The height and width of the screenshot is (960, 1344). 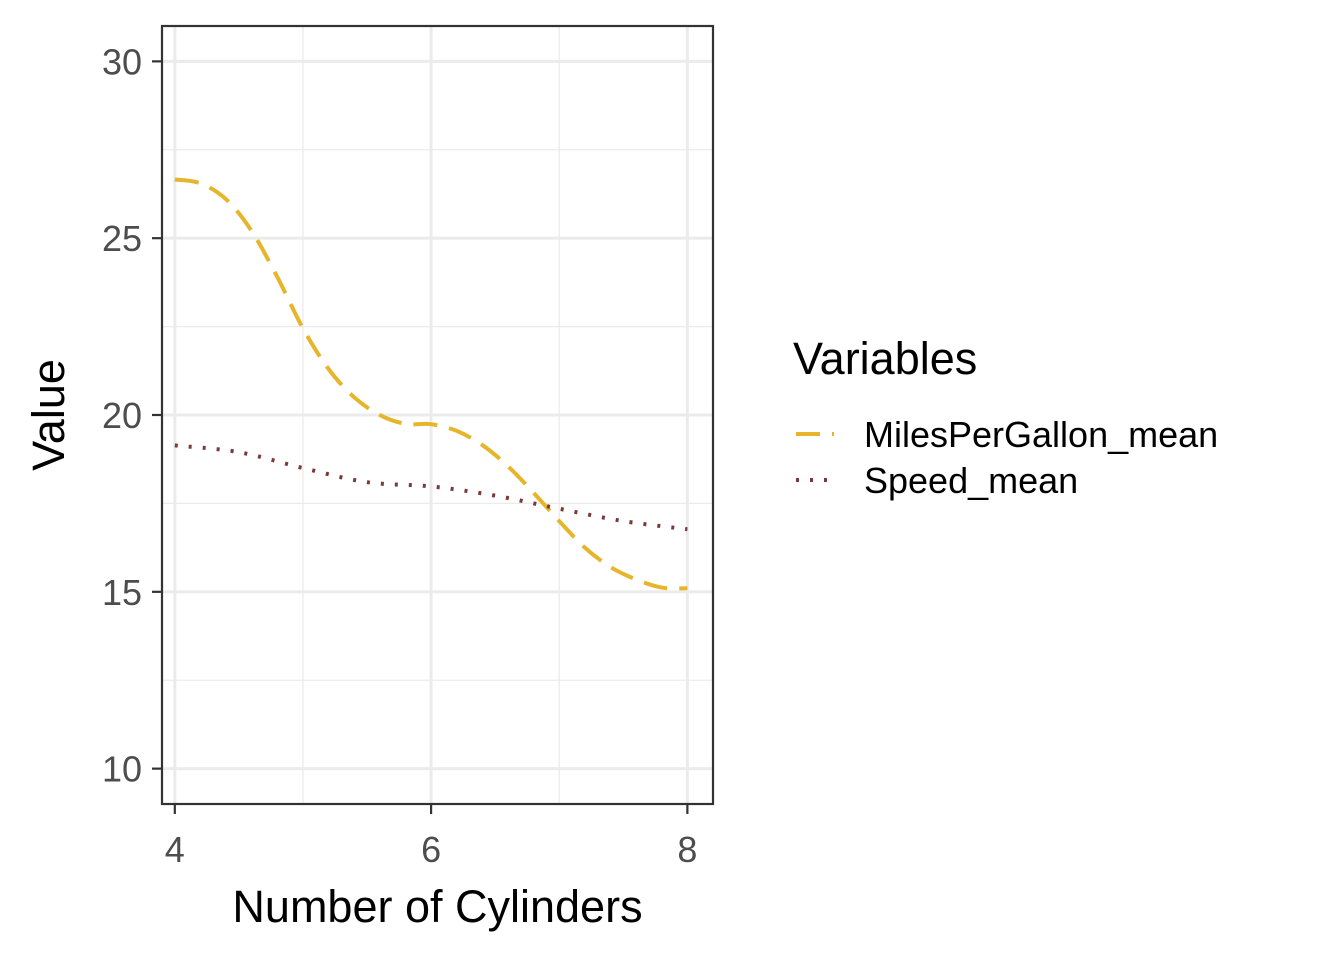 I want to click on legend: Variables MilesPerGallon_mean Speed_mean, so click(x=1005, y=417).